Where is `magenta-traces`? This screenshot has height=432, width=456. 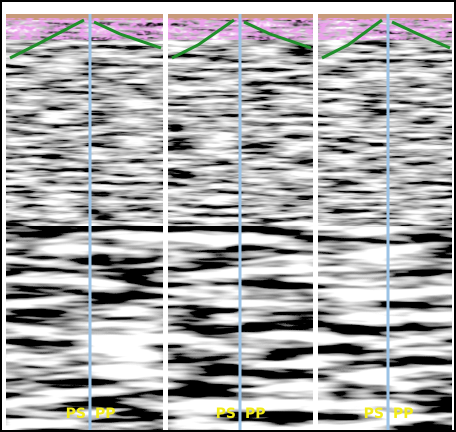 magenta-traces is located at coordinates (385, 29).